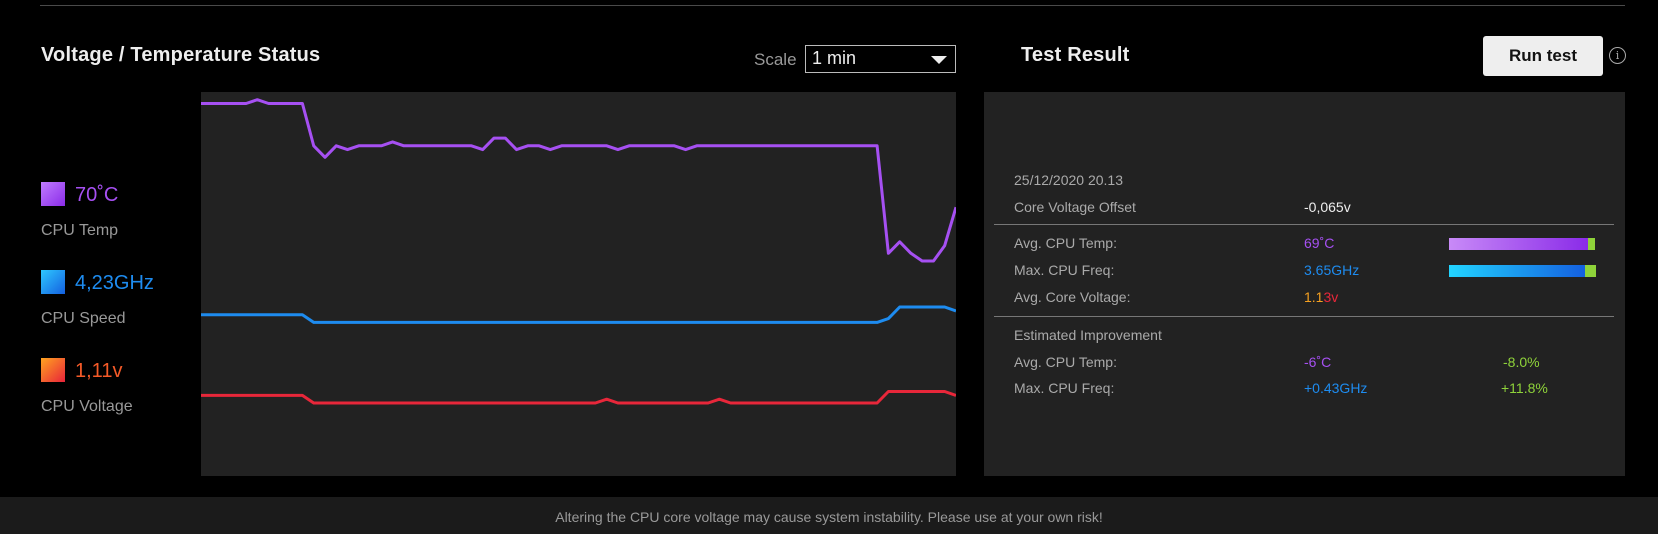 The image size is (1658, 534). What do you see at coordinates (53, 194) in the screenshot?
I see `cpu-temp-swatch` at bounding box center [53, 194].